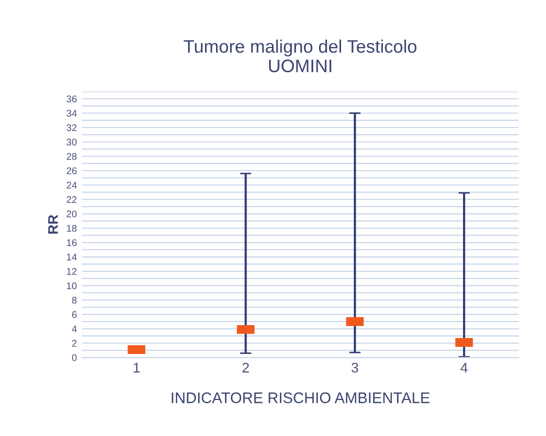  What do you see at coordinates (71, 98) in the screenshot?
I see `y-tick-label: 36` at bounding box center [71, 98].